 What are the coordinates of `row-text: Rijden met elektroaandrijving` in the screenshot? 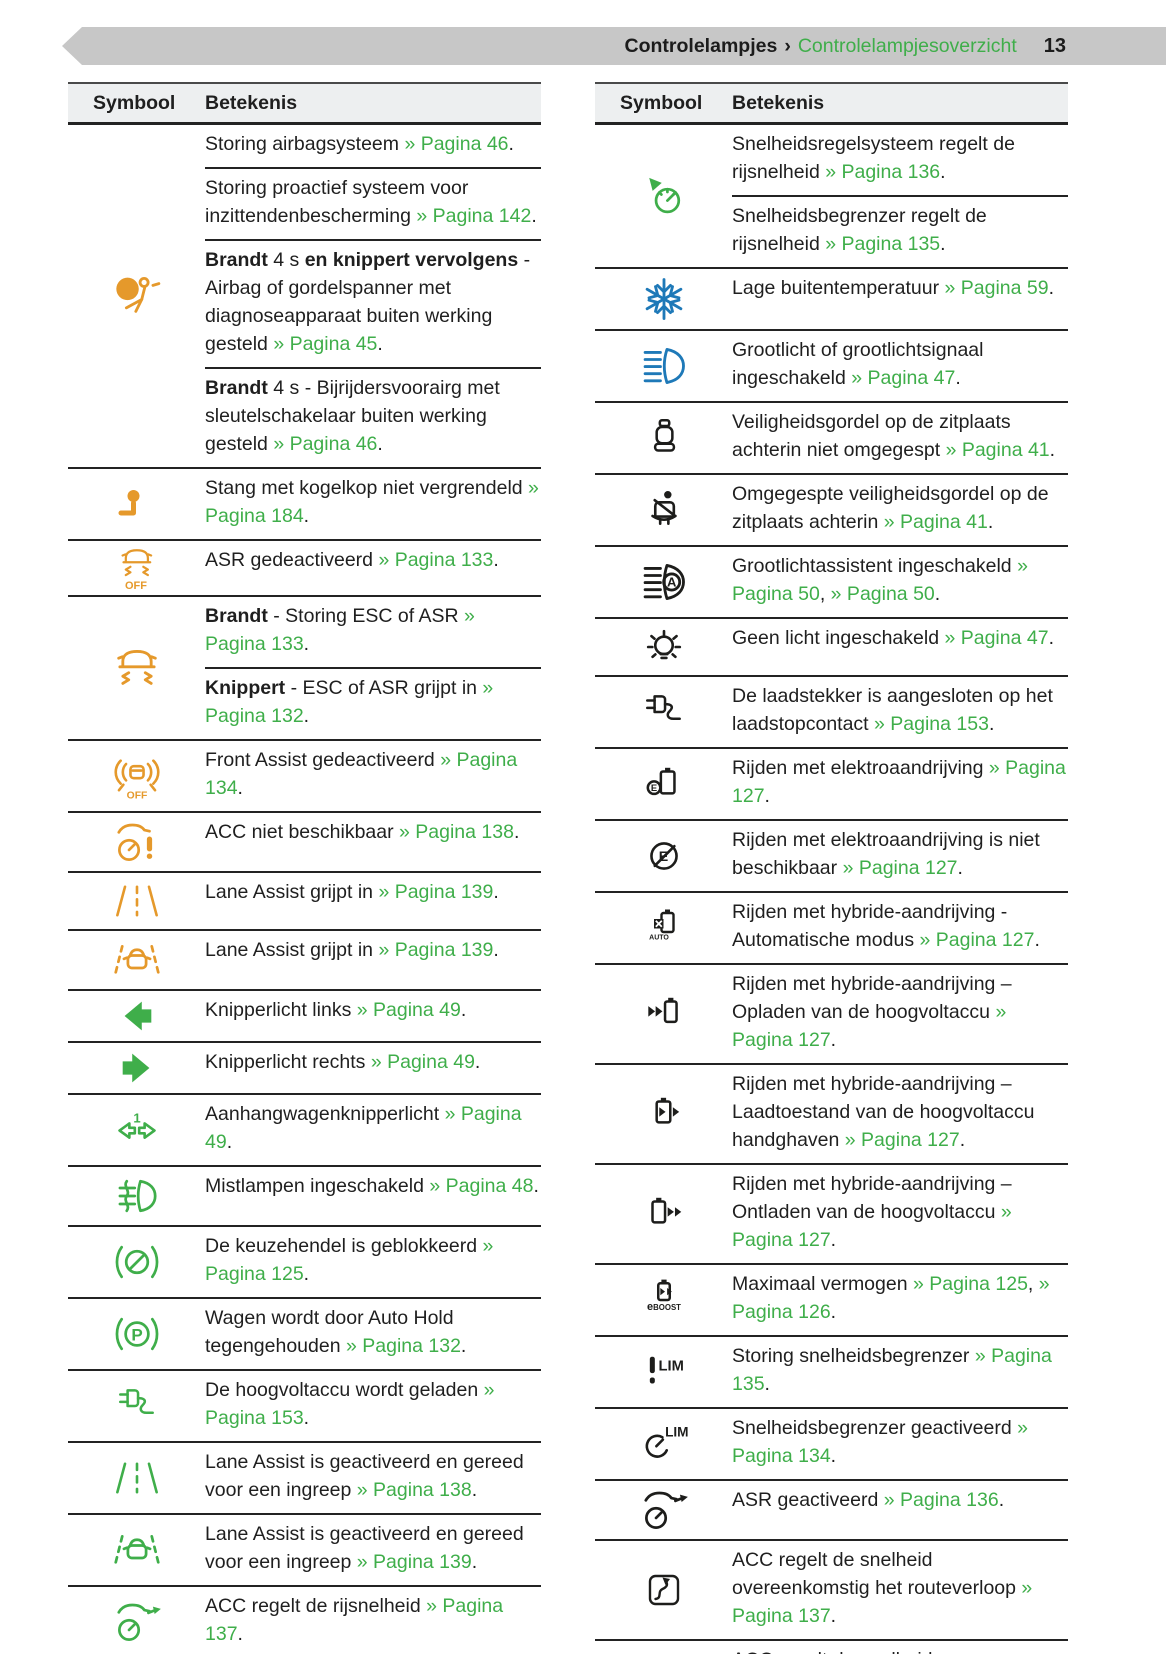 It's located at (860, 768).